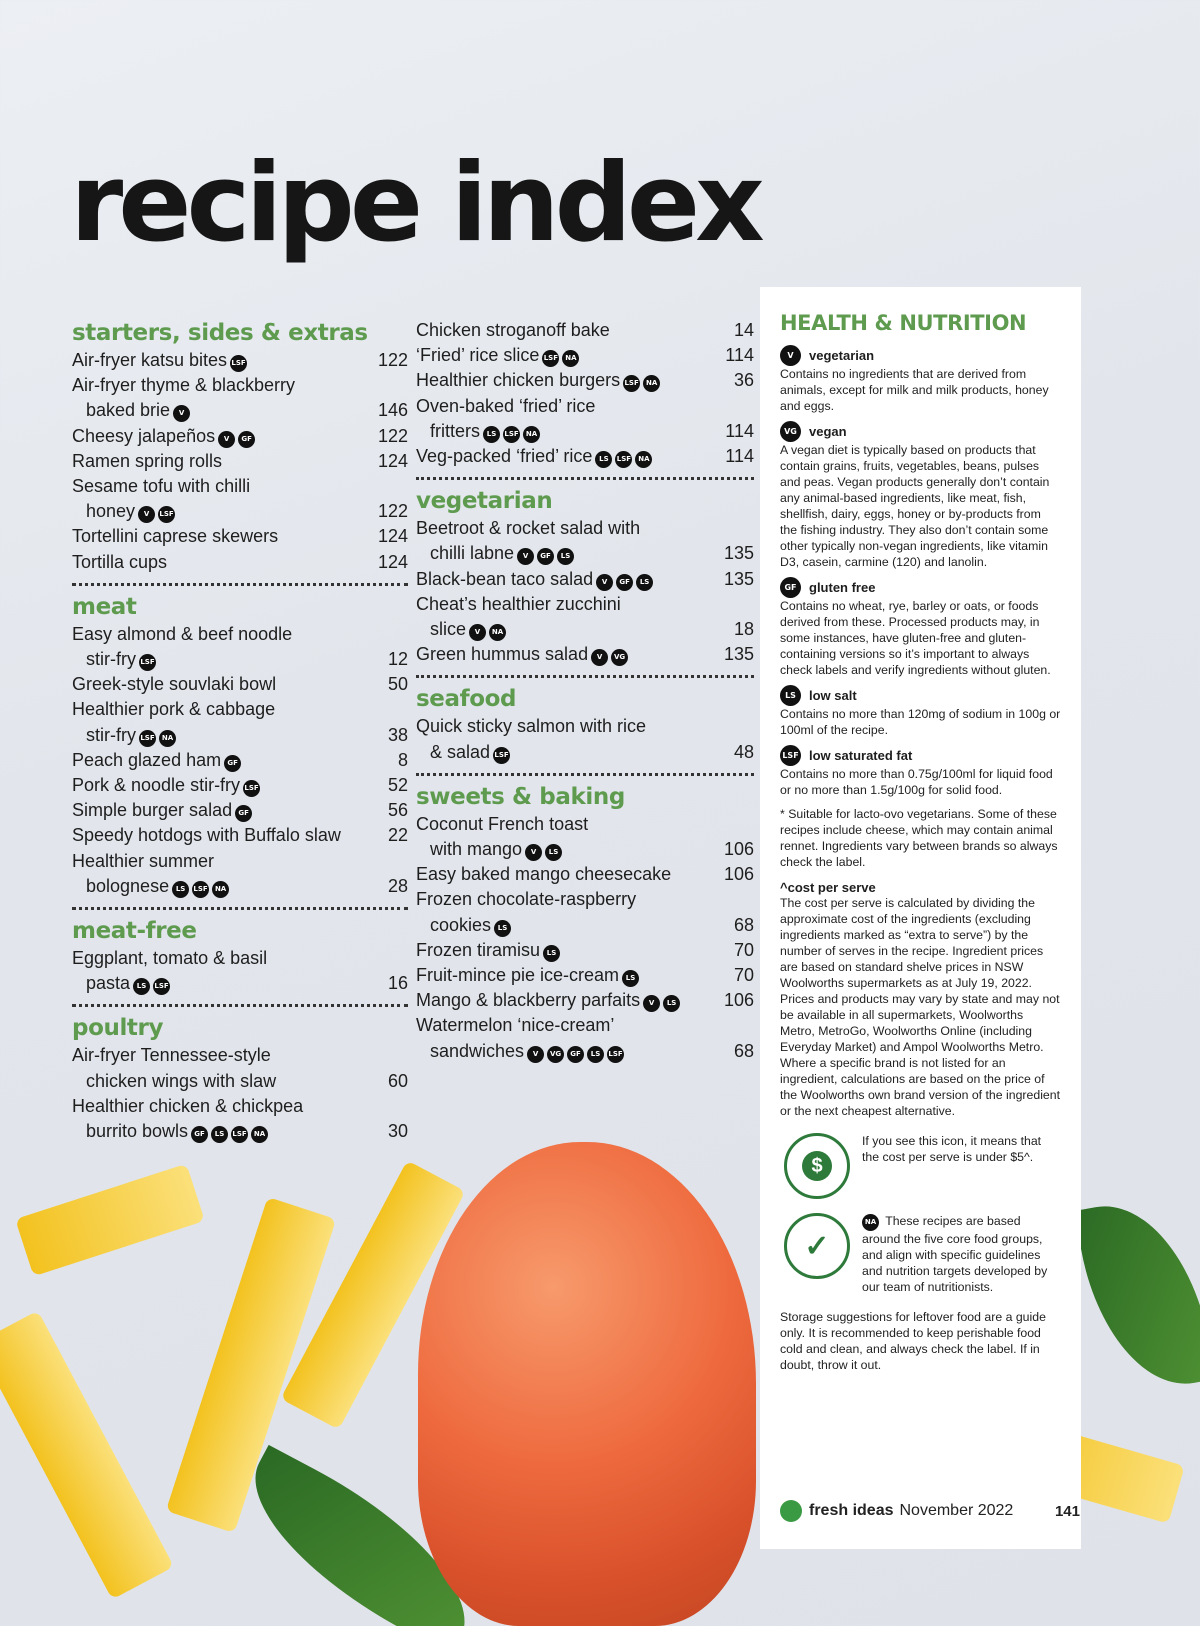 This screenshot has width=1200, height=1626. Describe the element at coordinates (743, 629) in the screenshot. I see `page-ref: 18` at that location.